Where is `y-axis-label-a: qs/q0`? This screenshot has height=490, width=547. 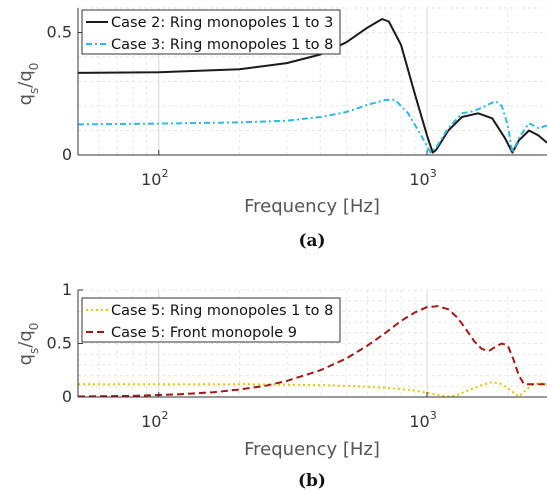 y-axis-label-a: qs/q0 is located at coordinates (28, 84).